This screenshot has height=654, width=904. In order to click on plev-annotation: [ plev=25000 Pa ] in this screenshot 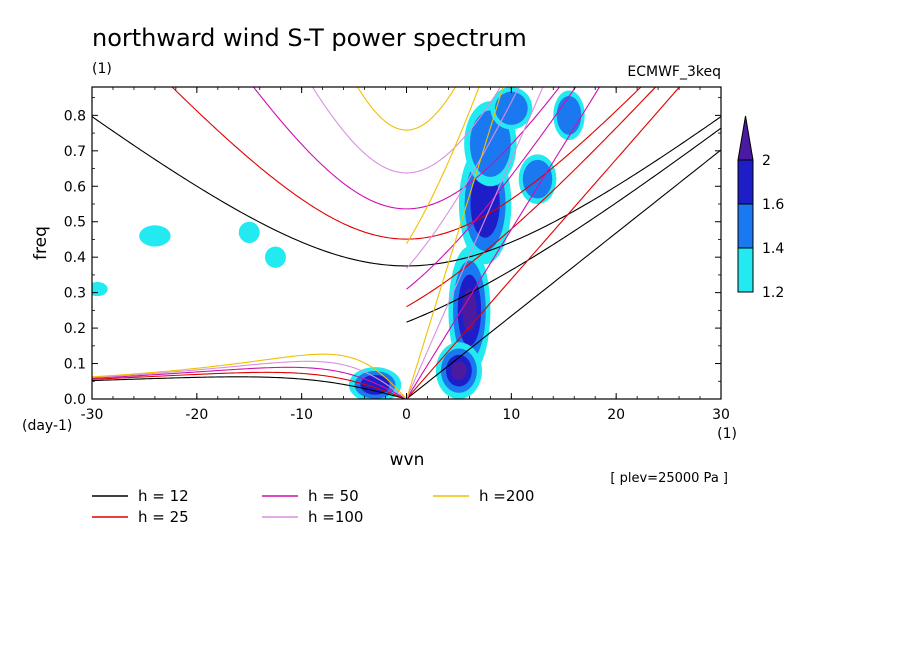, I will do `click(669, 478)`.